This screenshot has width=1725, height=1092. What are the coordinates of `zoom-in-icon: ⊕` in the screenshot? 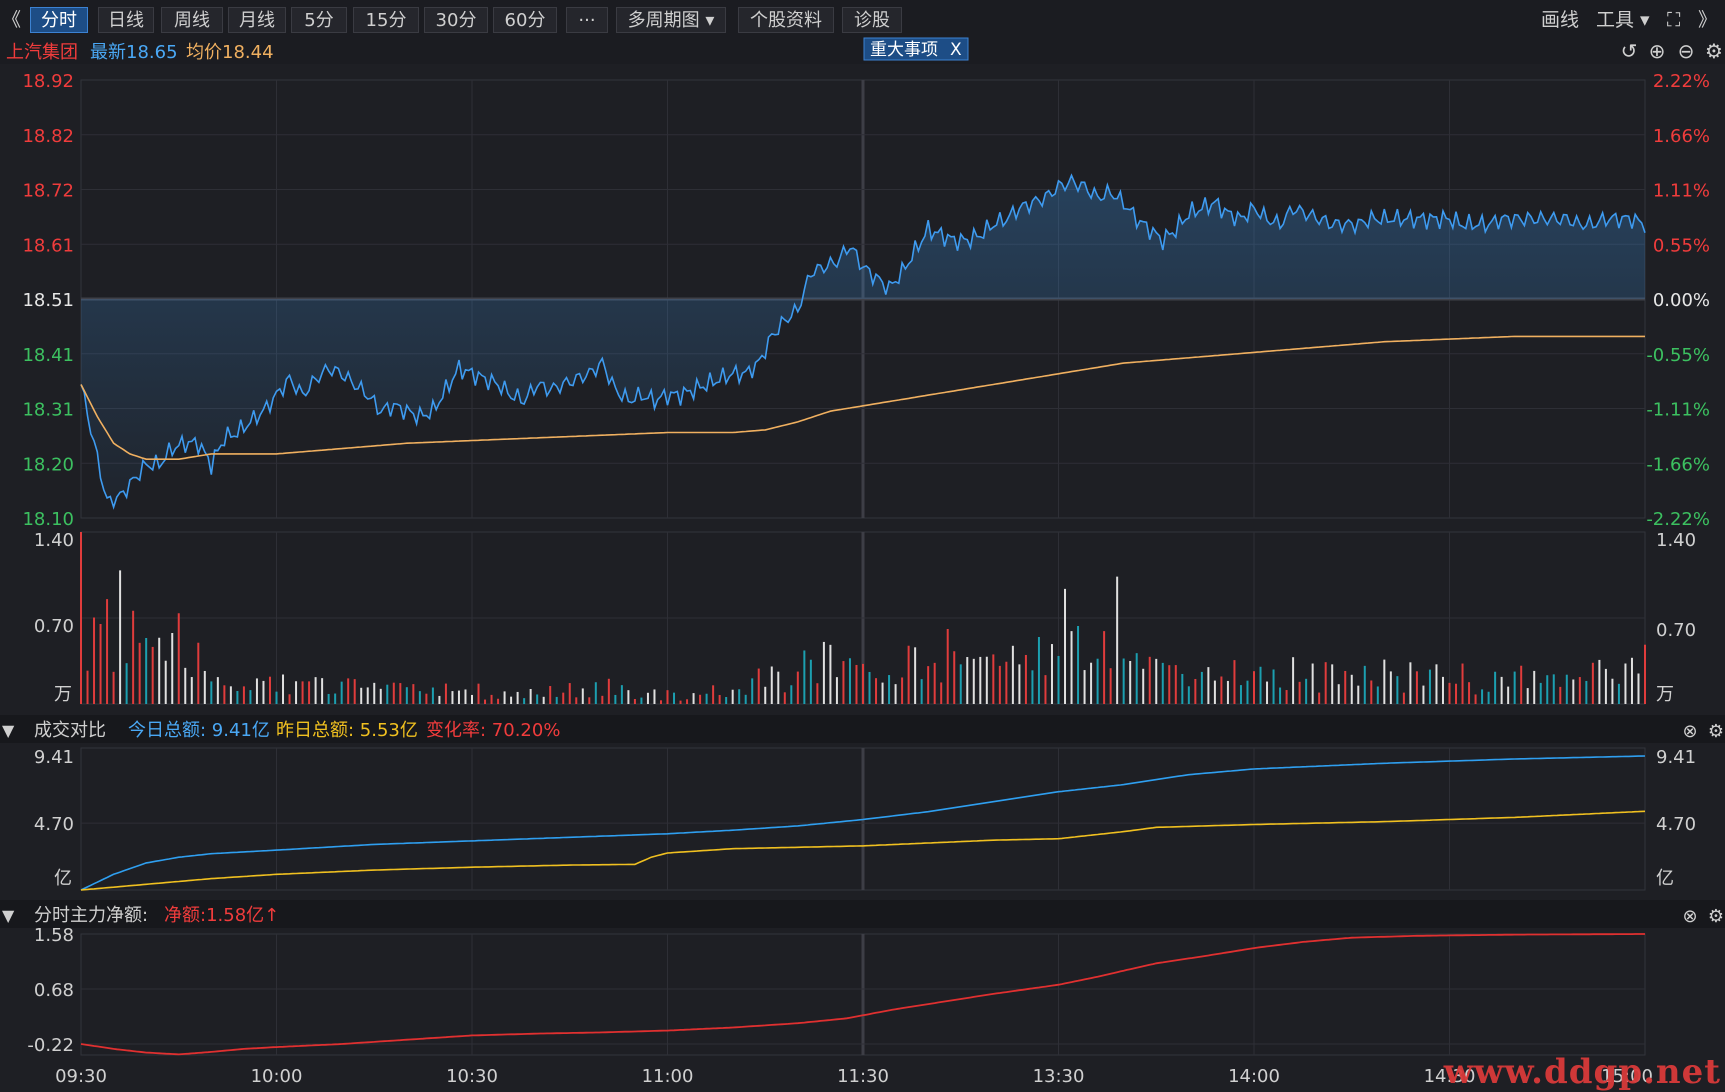 It's located at (1657, 51).